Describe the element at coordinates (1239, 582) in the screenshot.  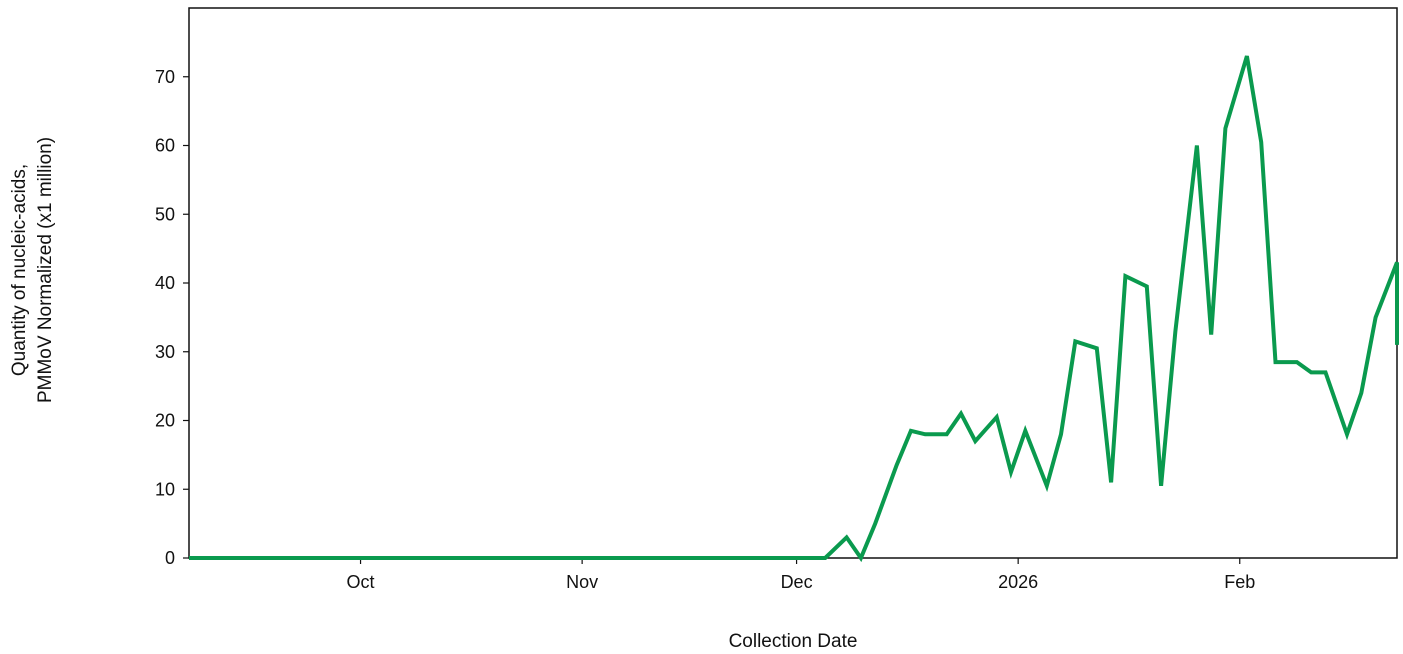
I see `x-tick-label: Feb` at that location.